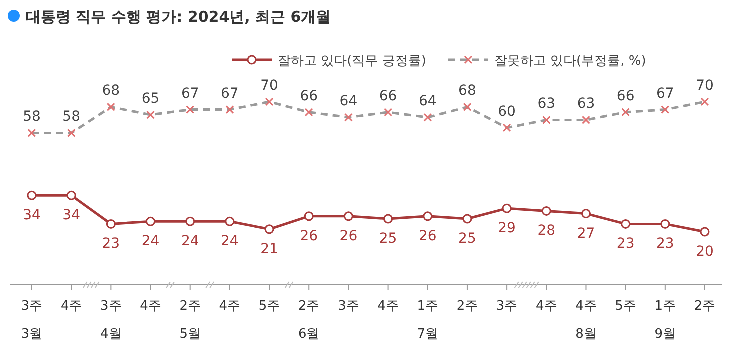 The image size is (733, 363). What do you see at coordinates (190, 320) in the screenshot?
I see `x-tick-label: 2주 5월` at bounding box center [190, 320].